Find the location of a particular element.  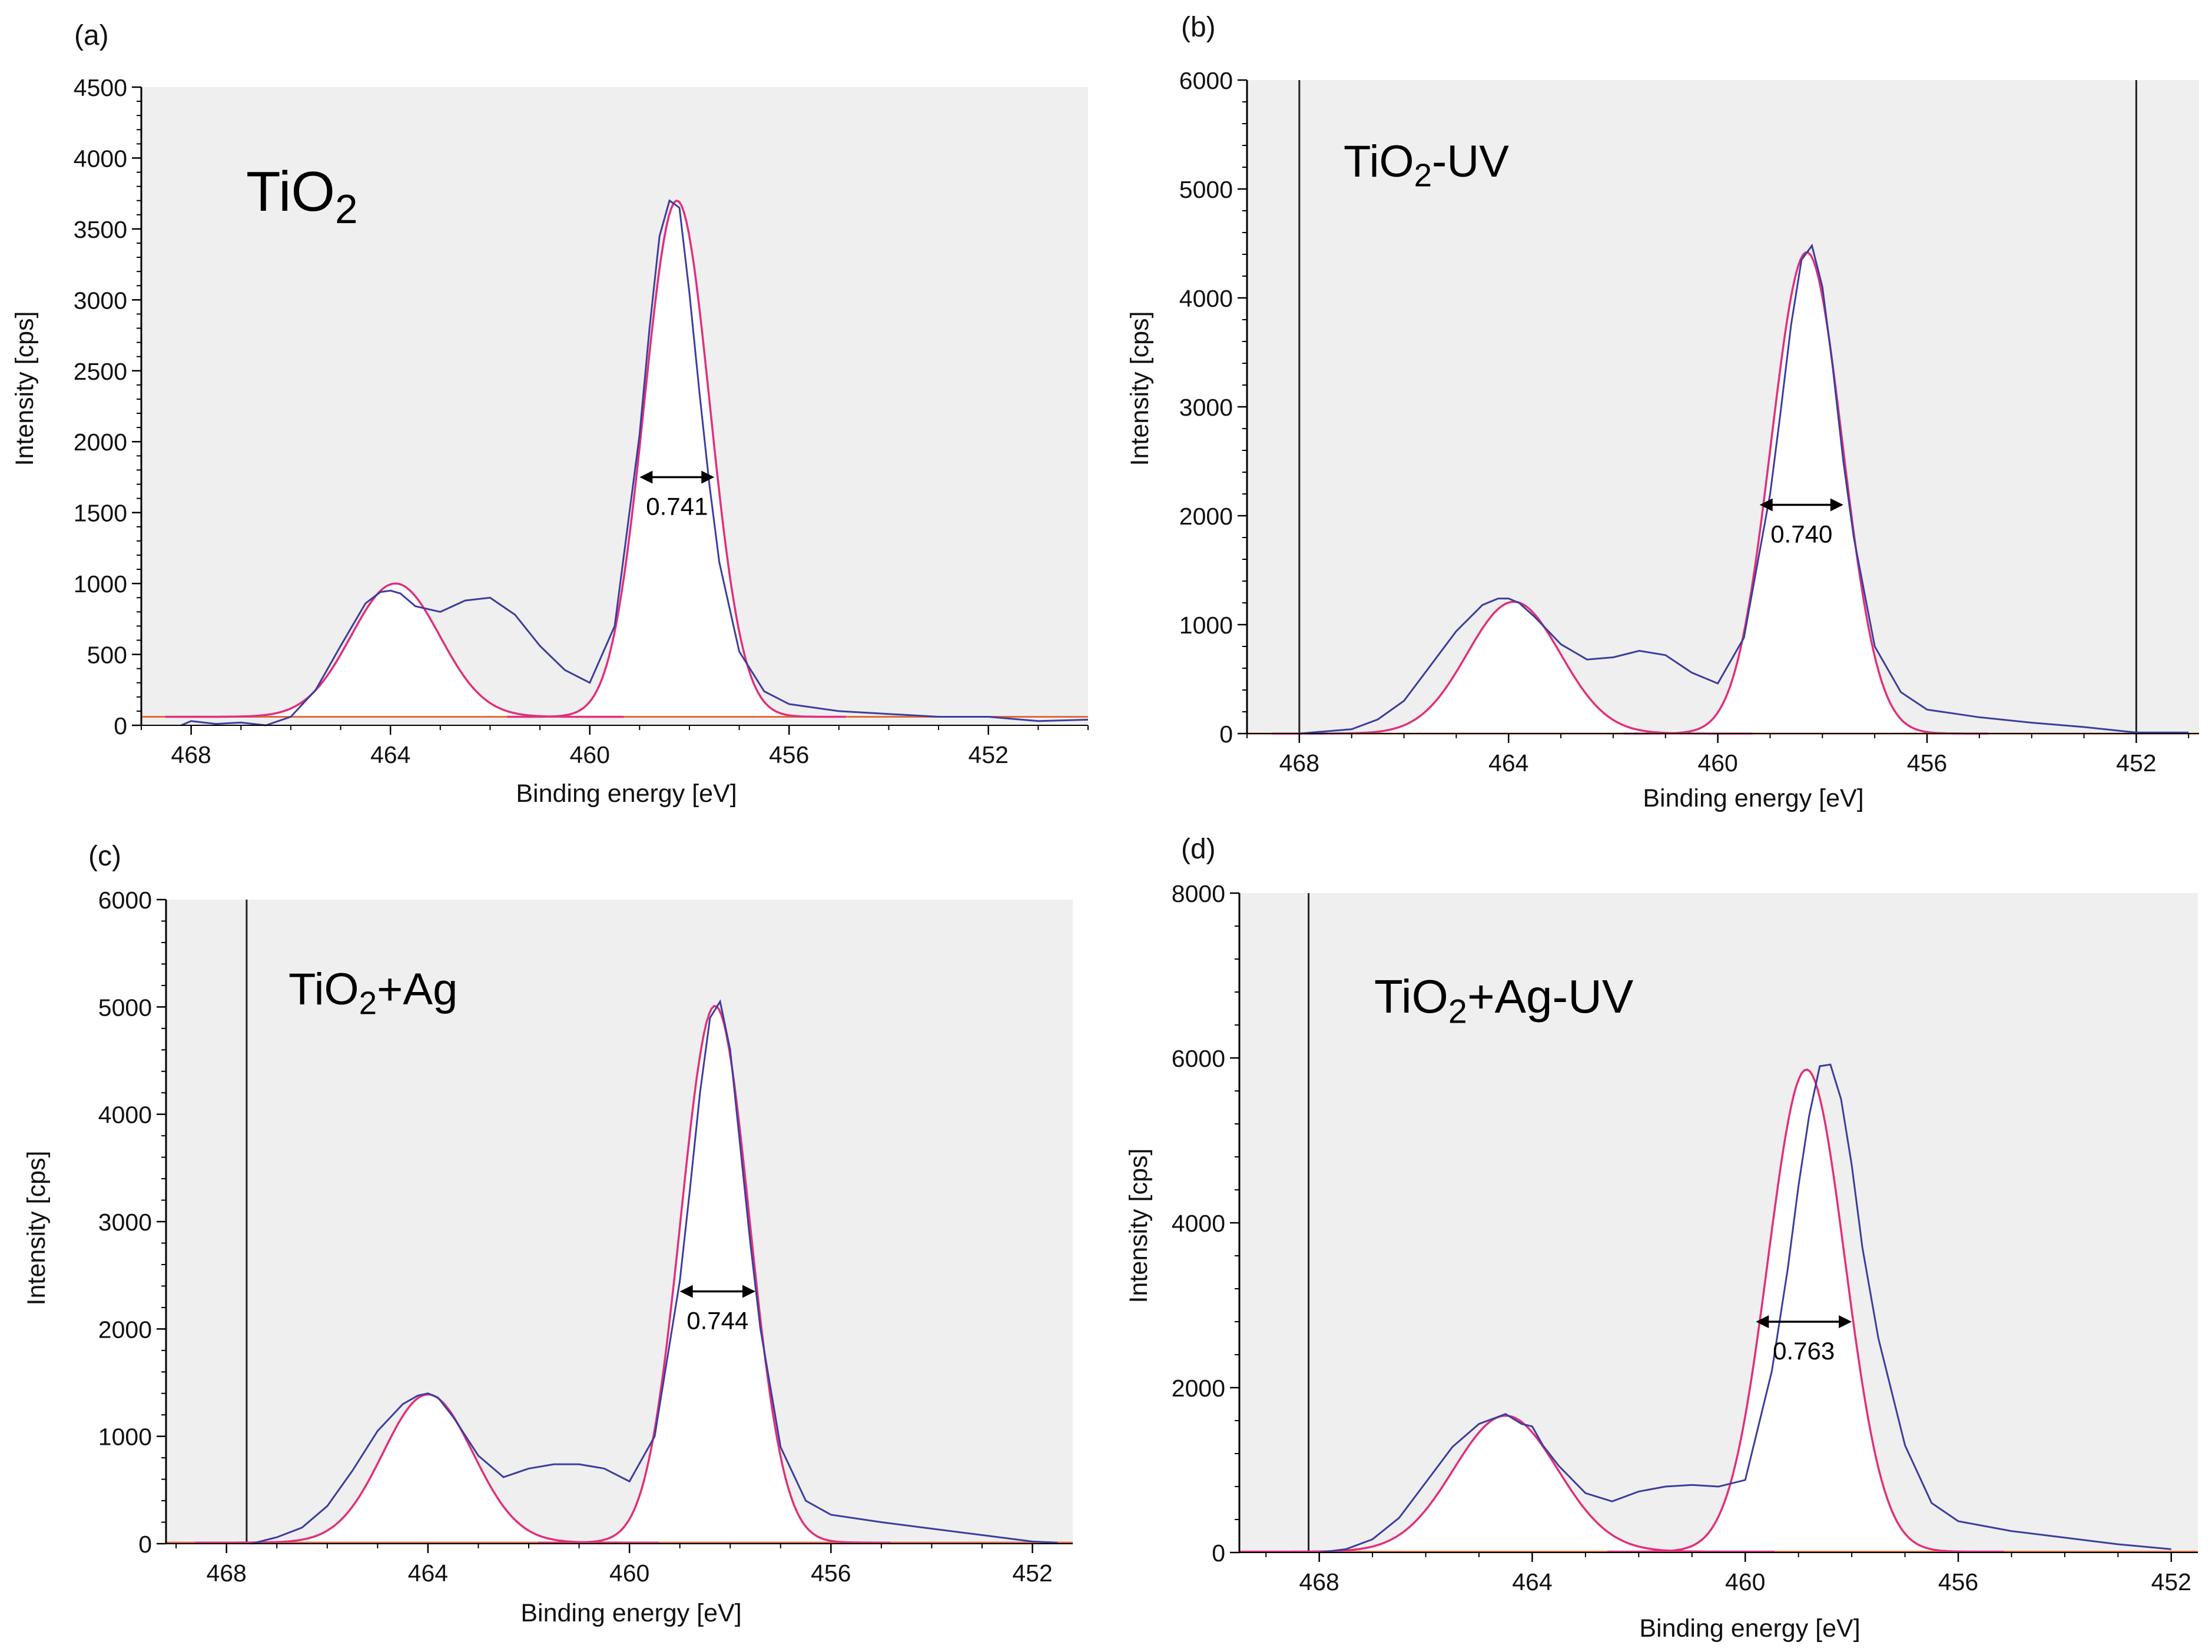

sample-label: TiO2+Ag-UV is located at coordinates (1504, 1000).